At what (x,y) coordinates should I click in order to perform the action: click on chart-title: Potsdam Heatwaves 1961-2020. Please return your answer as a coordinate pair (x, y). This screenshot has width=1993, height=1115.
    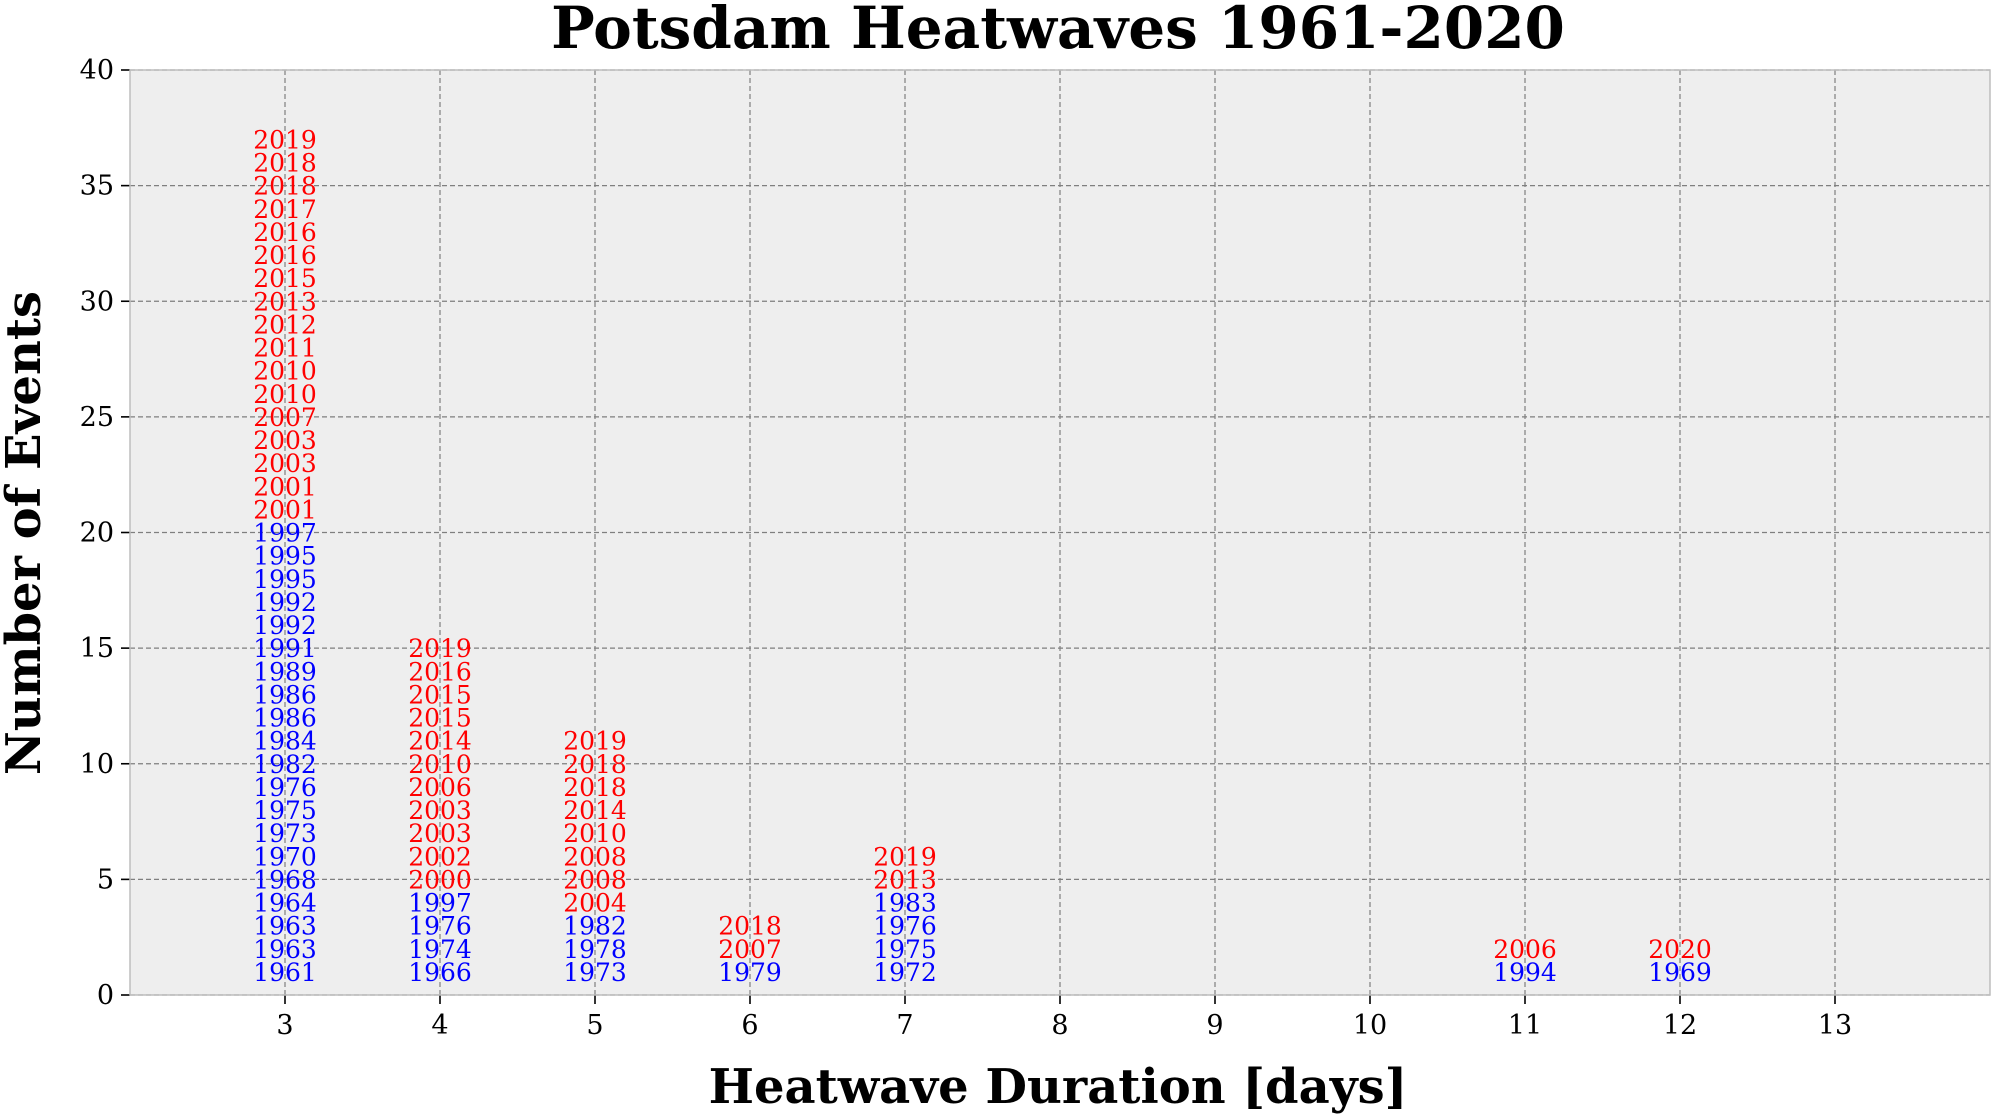
    Looking at the image, I should click on (1058, 31).